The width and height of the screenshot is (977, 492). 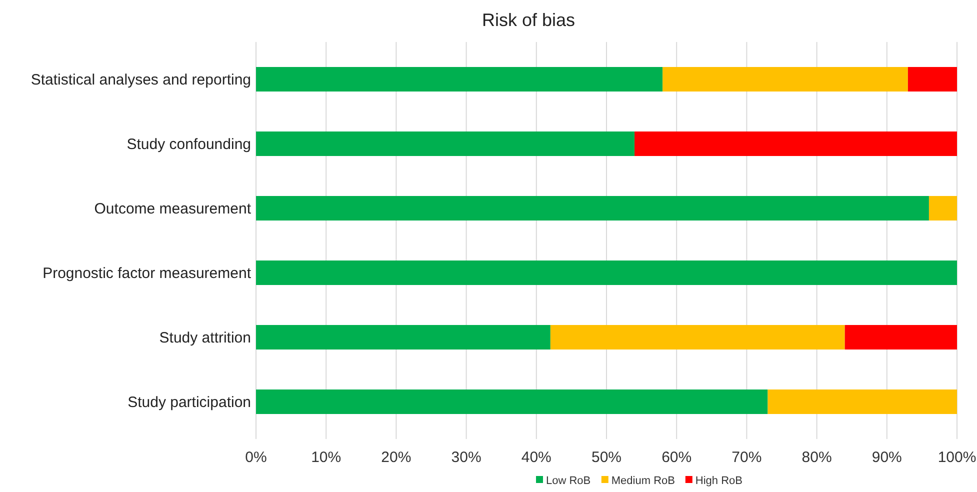 What do you see at coordinates (466, 457) in the screenshot?
I see `x-tick-label: 30%` at bounding box center [466, 457].